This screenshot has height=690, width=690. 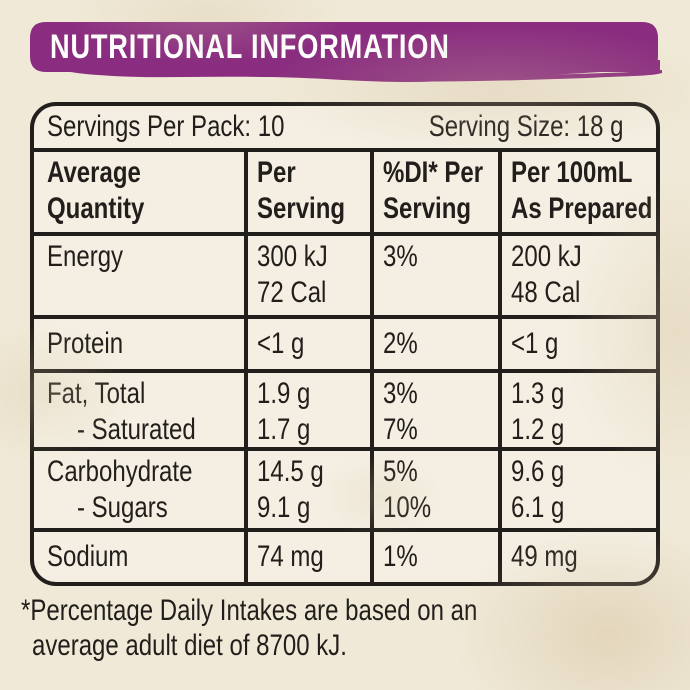 I want to click on page-title: NUTRITIONAL INFORMATION, so click(x=300, y=47).